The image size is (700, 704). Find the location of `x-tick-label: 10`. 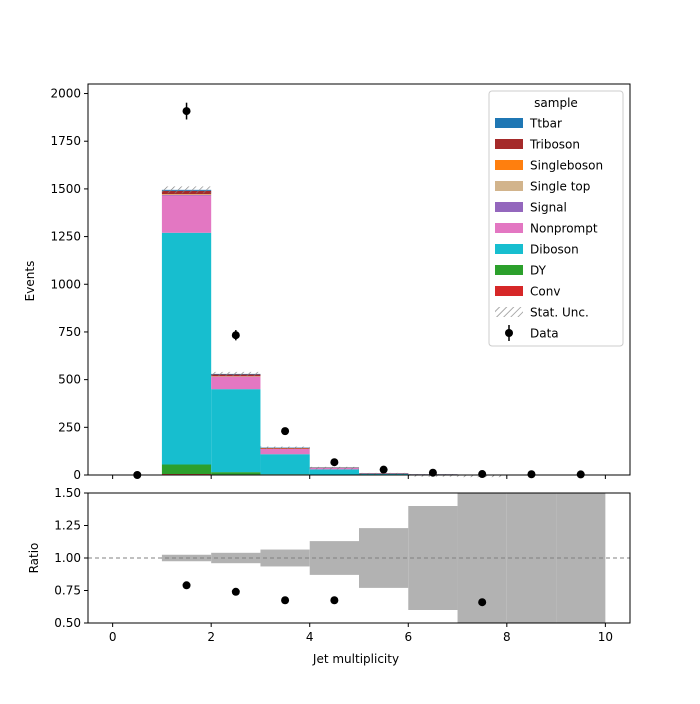

x-tick-label: 10 is located at coordinates (605, 637).